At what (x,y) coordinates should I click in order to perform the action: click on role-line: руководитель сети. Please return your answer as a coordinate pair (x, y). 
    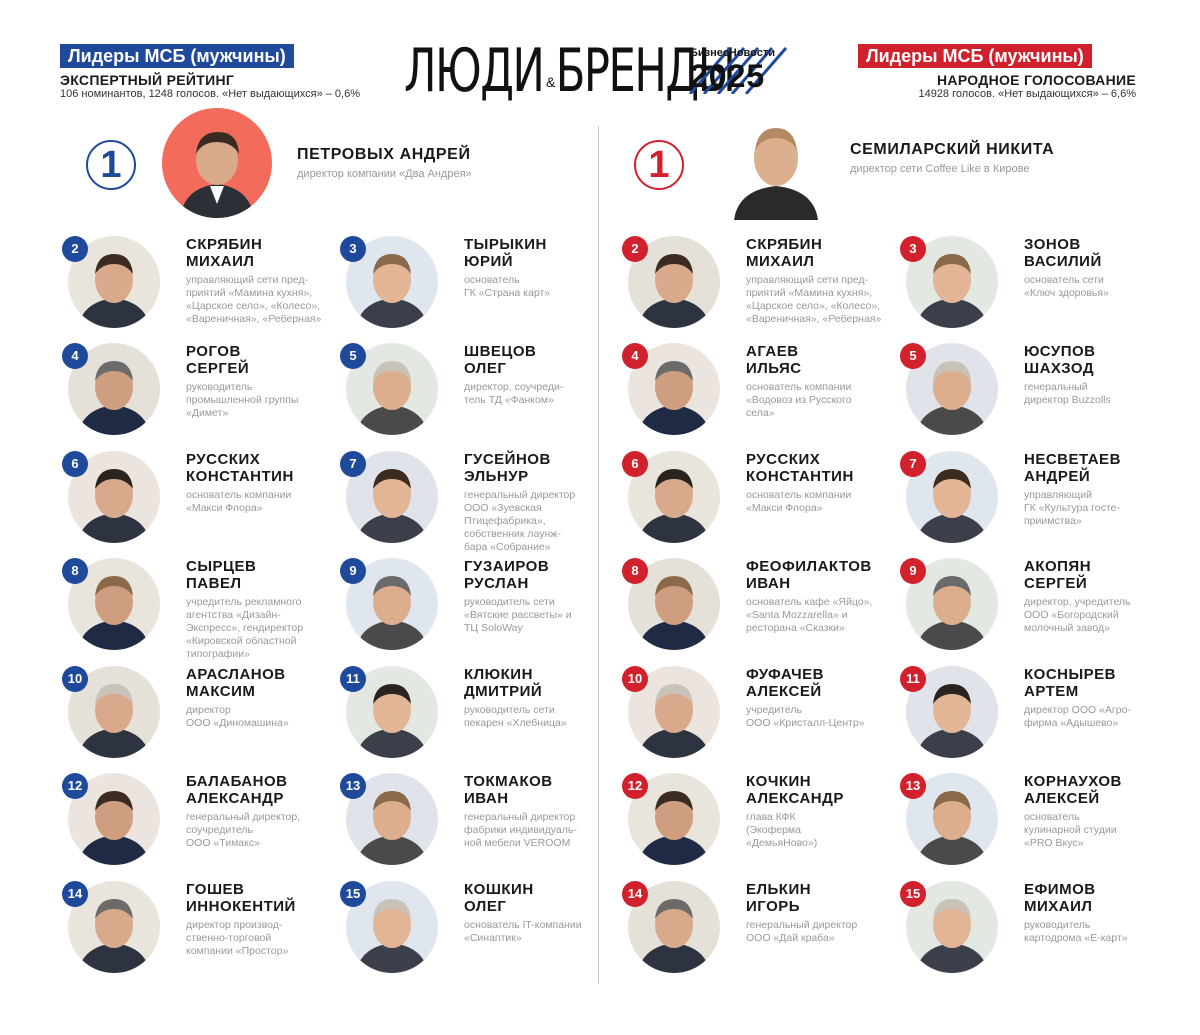
    Looking at the image, I should click on (509, 710).